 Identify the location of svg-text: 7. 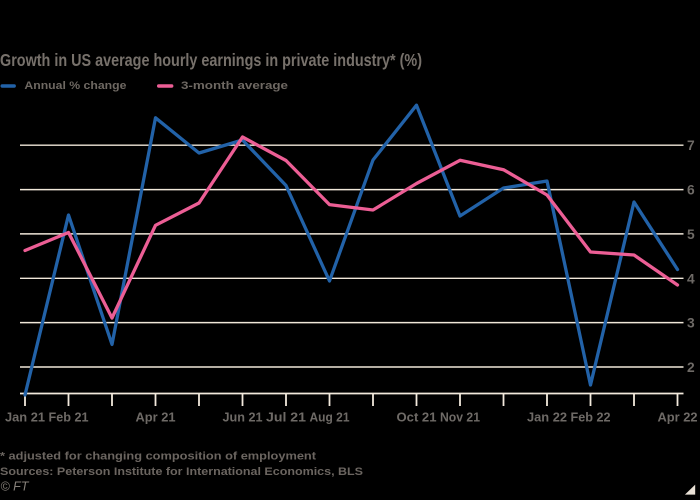
(691, 145).